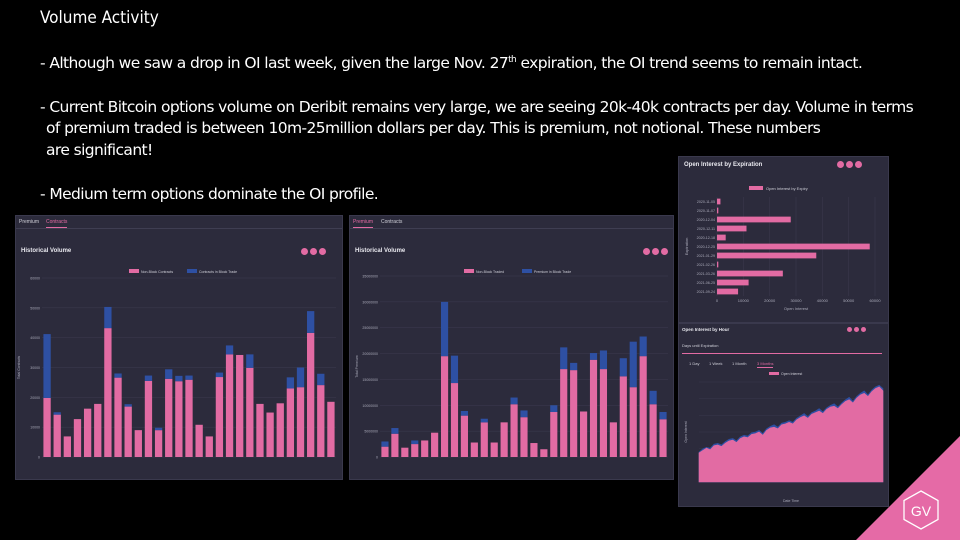 This screenshot has height=540, width=960. Describe the element at coordinates (35, 428) in the screenshot. I see `y-tick-label: 10000` at that location.